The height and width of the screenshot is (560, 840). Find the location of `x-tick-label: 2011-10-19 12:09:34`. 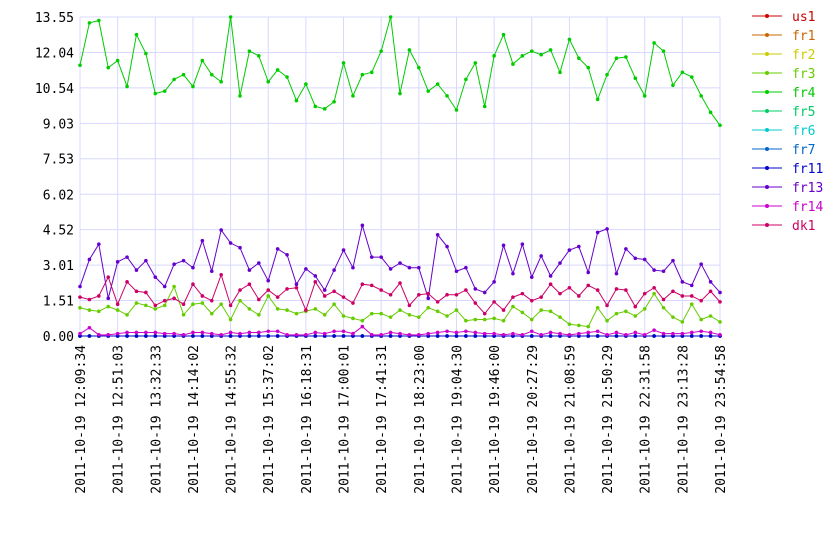

x-tick-label: 2011-10-19 12:09:34 is located at coordinates (81, 419).